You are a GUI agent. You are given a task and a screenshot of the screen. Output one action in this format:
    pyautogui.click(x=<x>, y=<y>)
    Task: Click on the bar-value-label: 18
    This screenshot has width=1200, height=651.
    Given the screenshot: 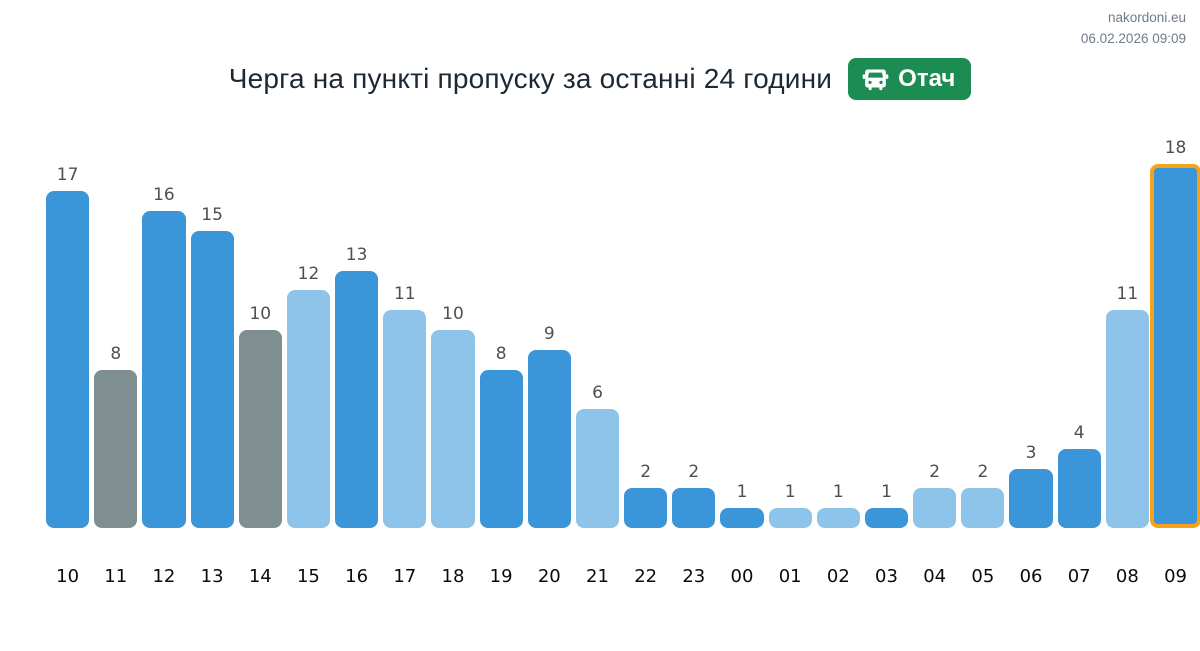 What is the action you would take?
    pyautogui.click(x=1175, y=148)
    